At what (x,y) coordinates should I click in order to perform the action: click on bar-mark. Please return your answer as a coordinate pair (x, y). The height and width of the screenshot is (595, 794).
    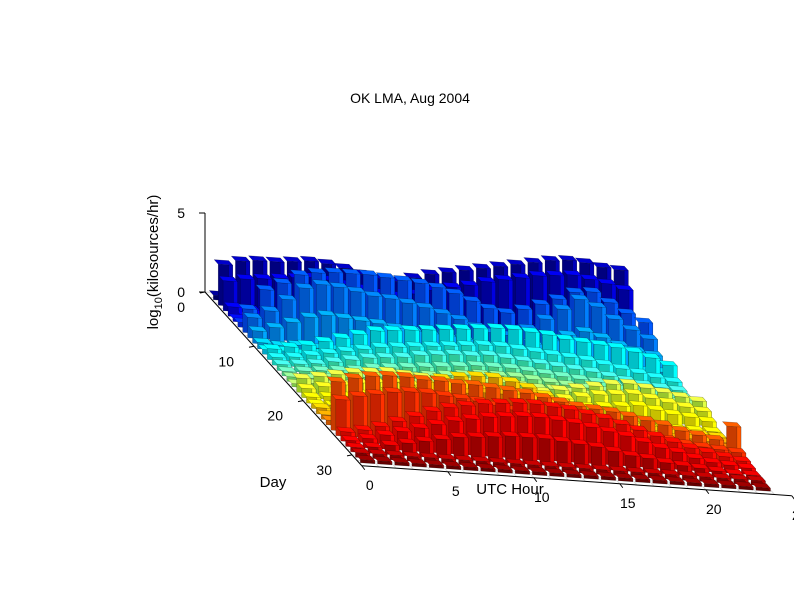
    Looking at the image, I should click on (233, 309).